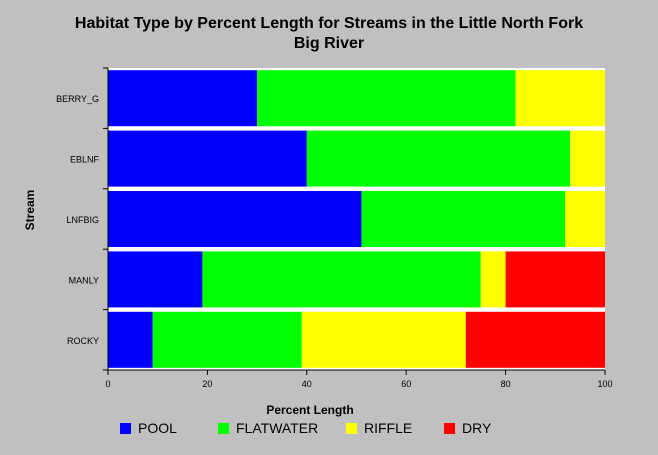  Describe the element at coordinates (30, 210) in the screenshot. I see `y-axis-title: Stream` at that location.